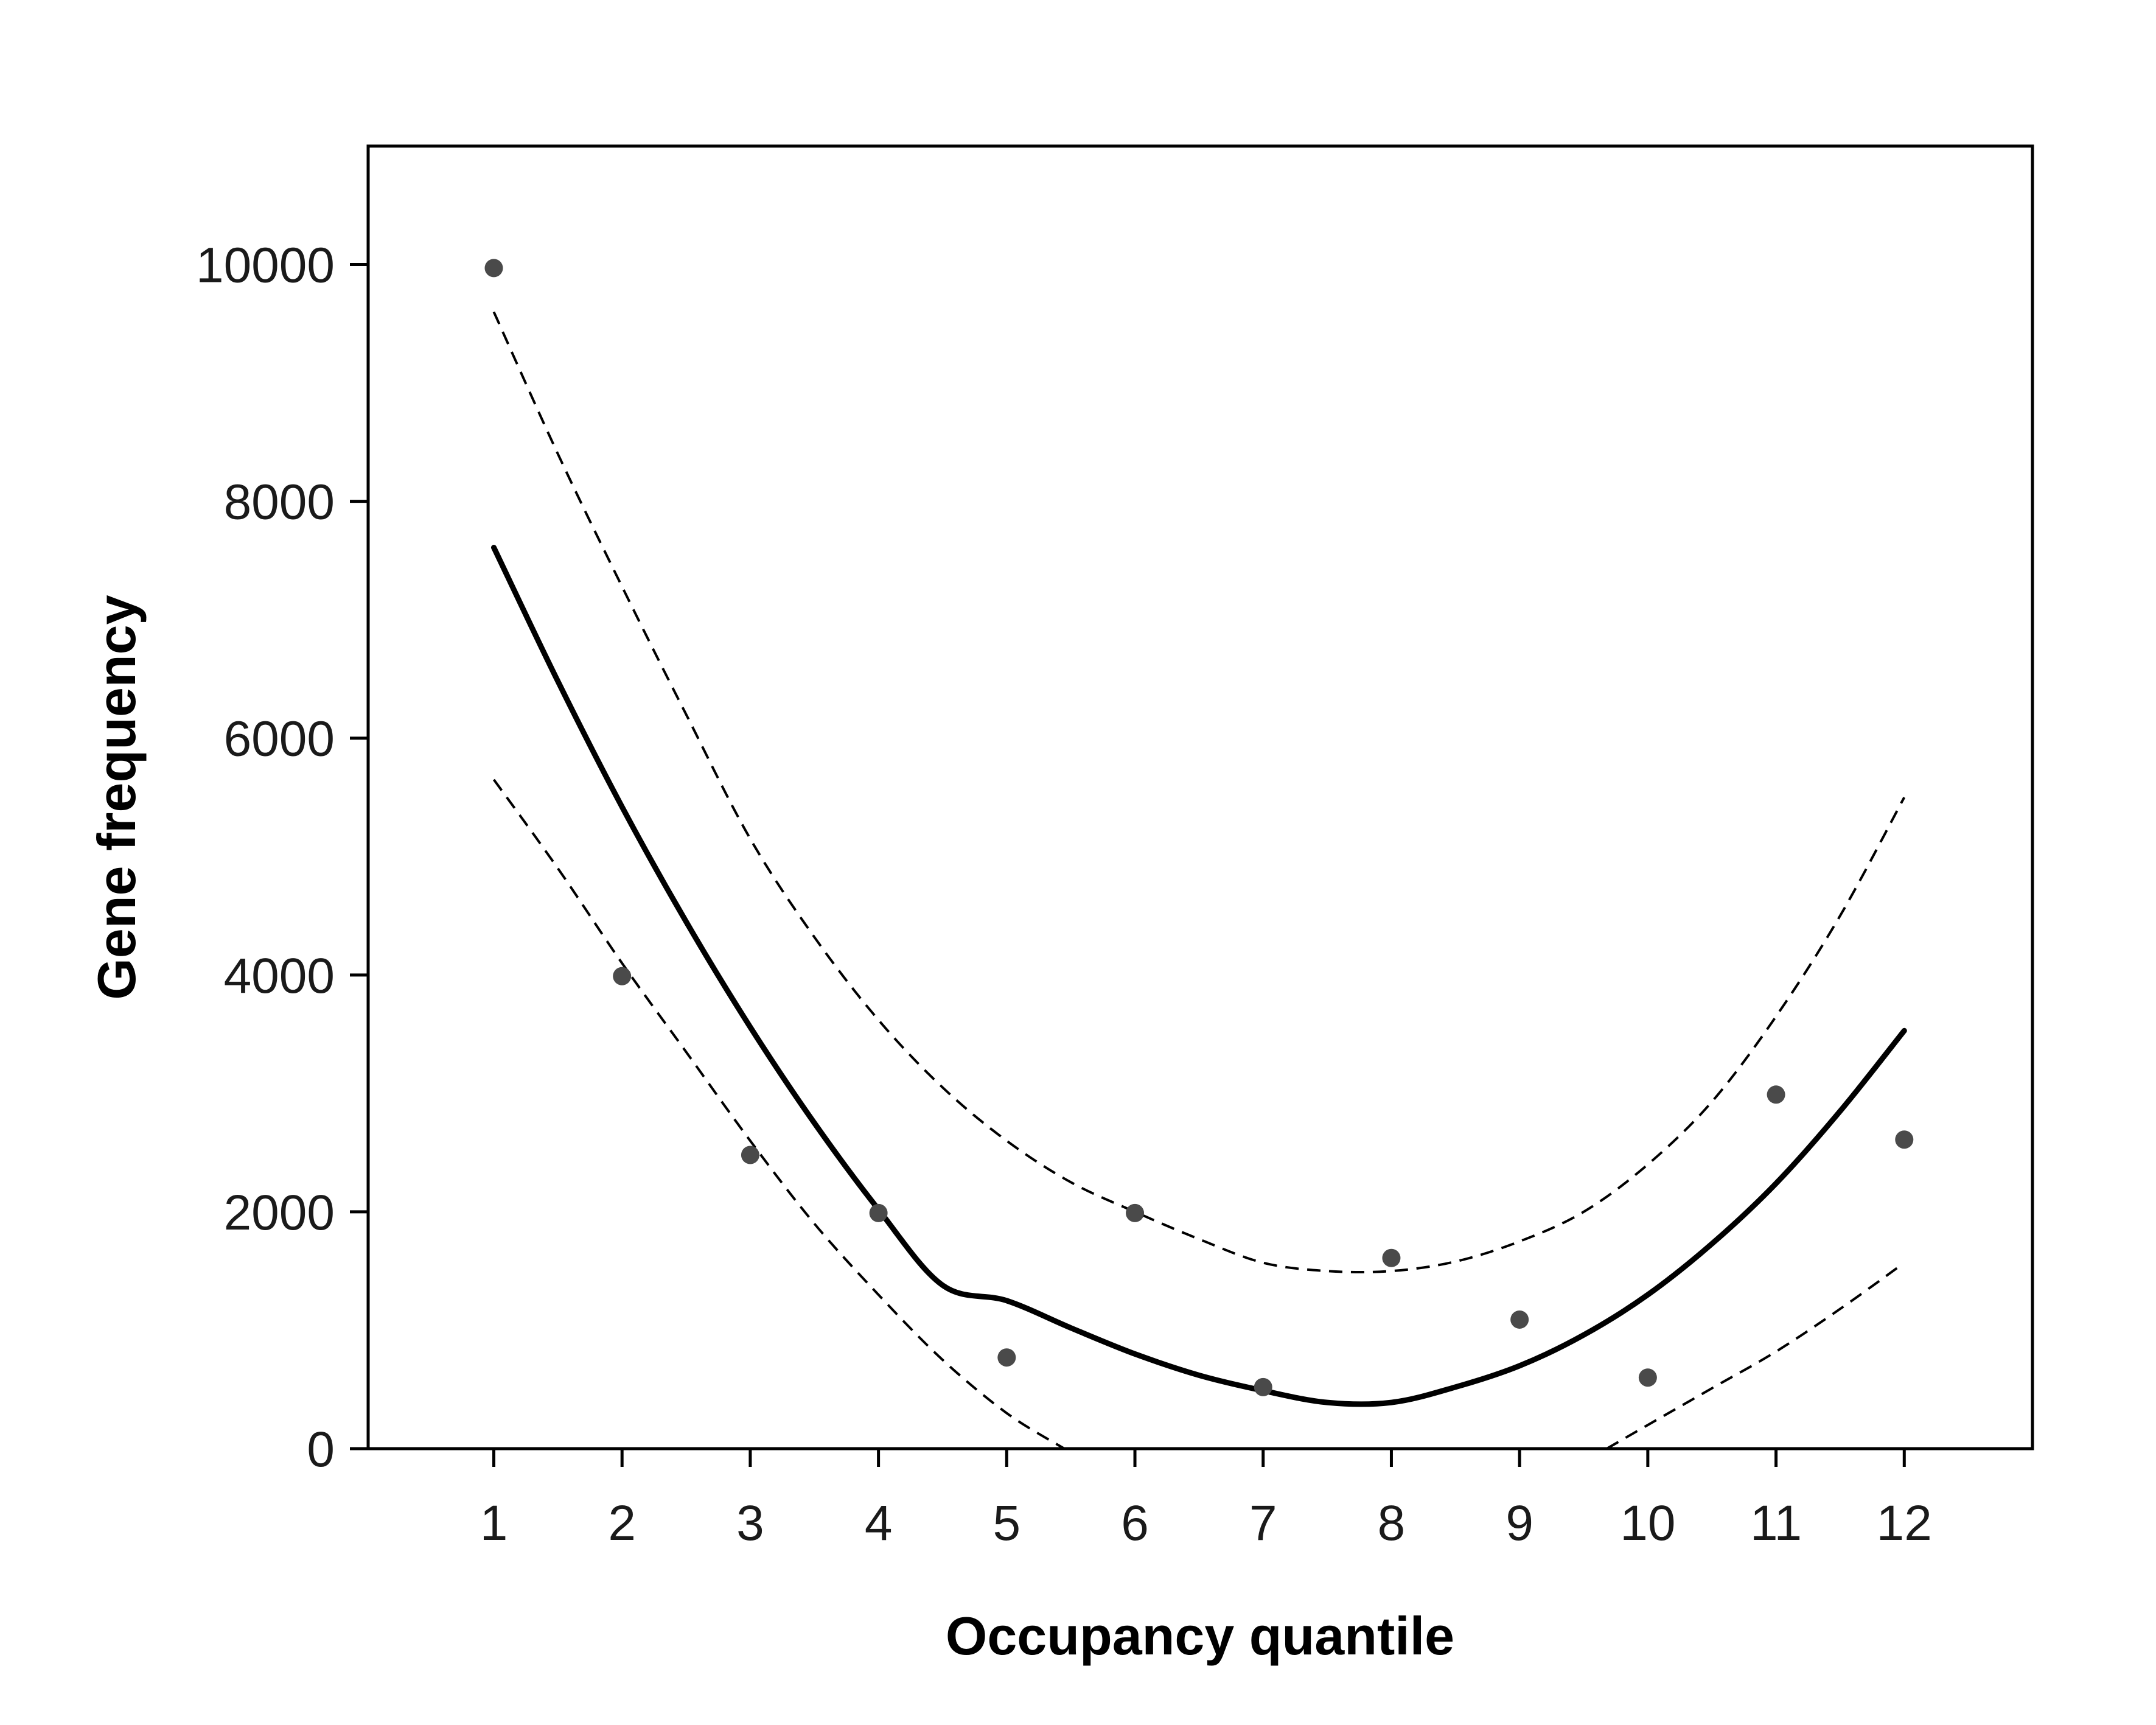  What do you see at coordinates (1135, 1523) in the screenshot?
I see `x-tick-label: 6` at bounding box center [1135, 1523].